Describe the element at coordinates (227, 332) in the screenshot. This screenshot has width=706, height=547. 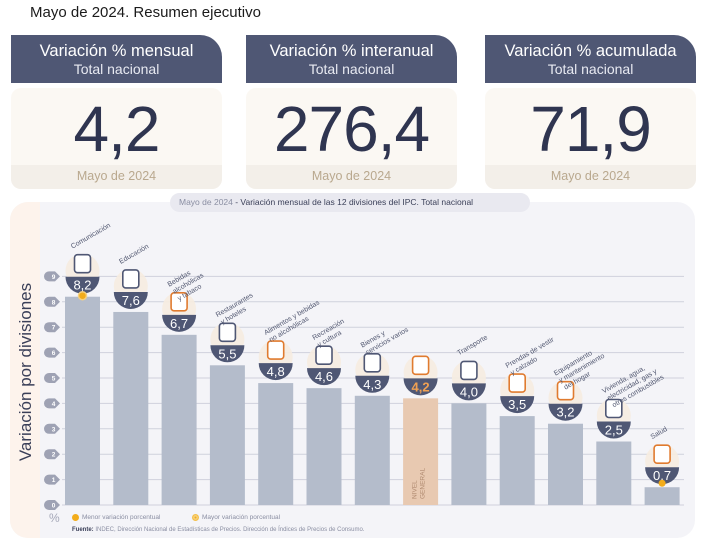
I see `plate-cutlery-icon` at that location.